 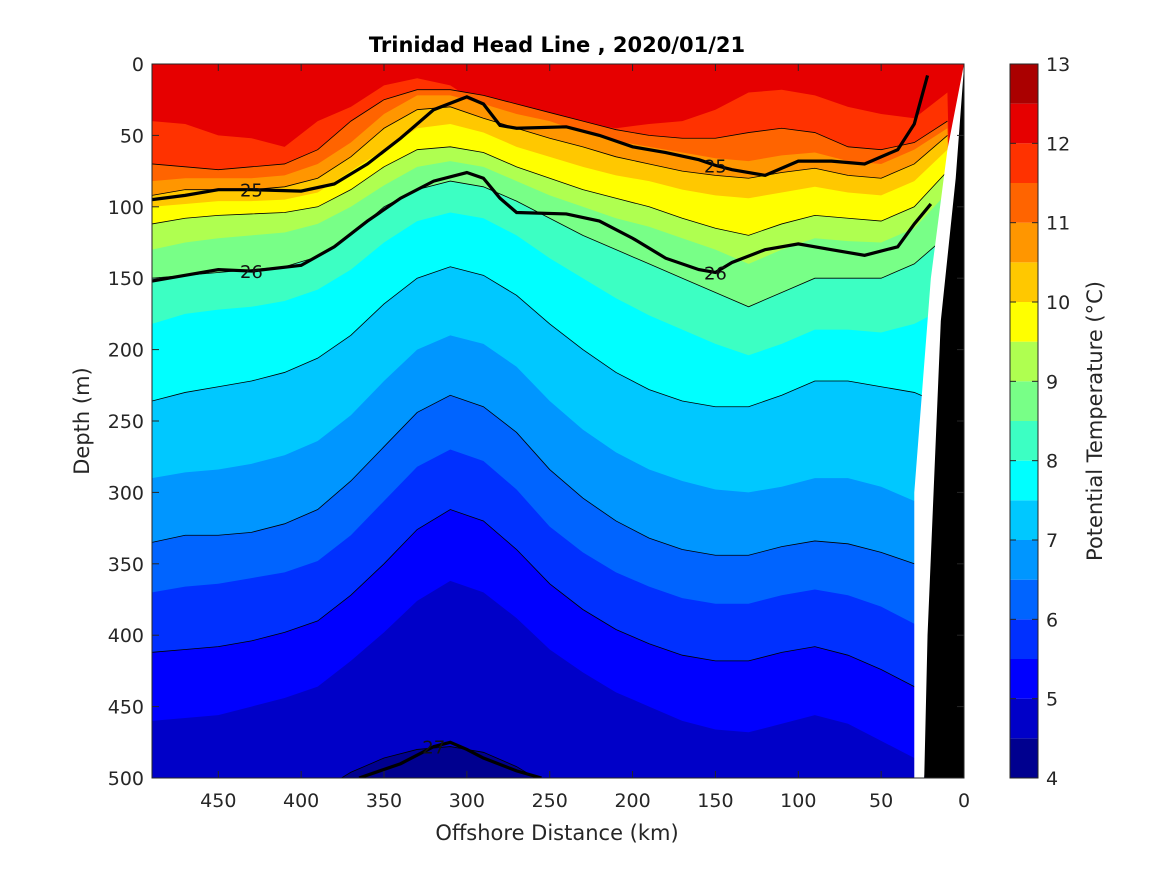 I want to click on x-tick-label: 200, so click(x=632, y=801).